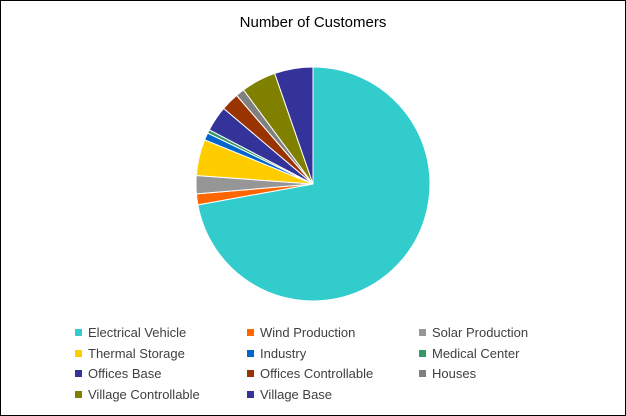 This screenshot has width=626, height=416. I want to click on legend-item: Offices Controllable, so click(333, 374).